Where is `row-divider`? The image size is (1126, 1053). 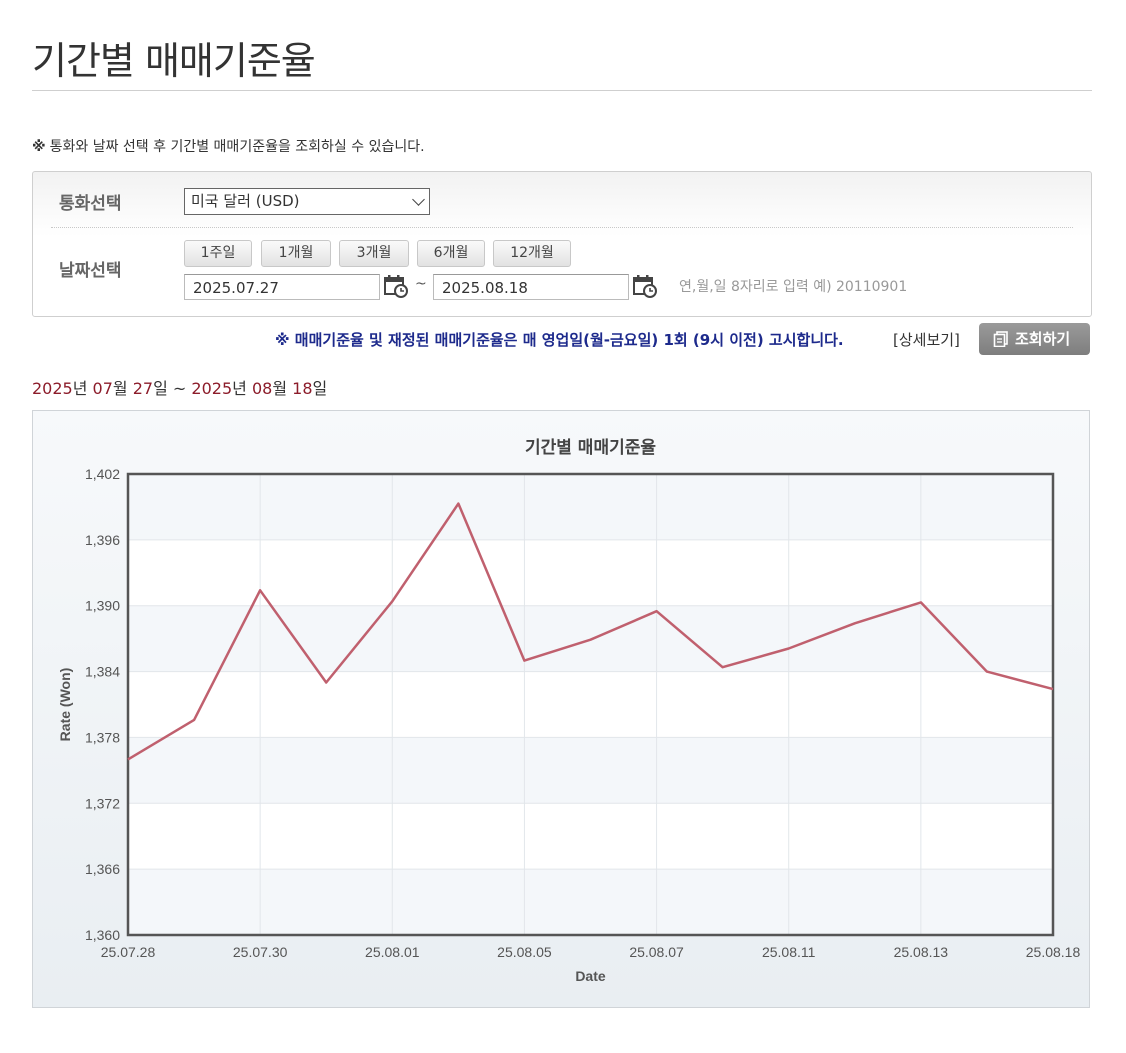 row-divider is located at coordinates (562, 227).